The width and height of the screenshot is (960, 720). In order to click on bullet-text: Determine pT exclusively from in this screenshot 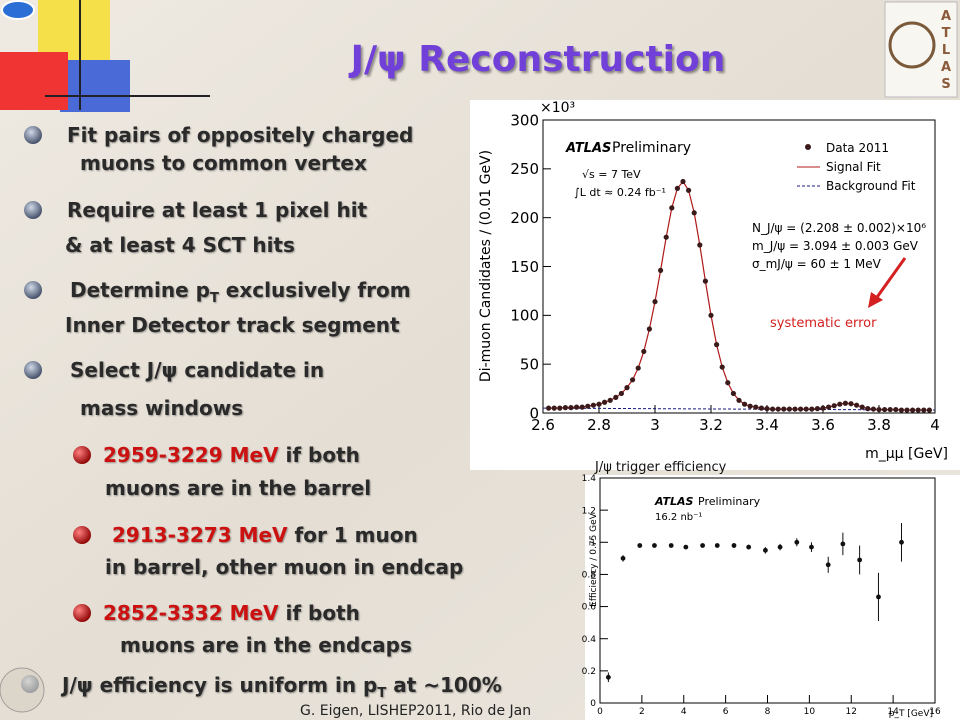, I will do `click(240, 292)`.